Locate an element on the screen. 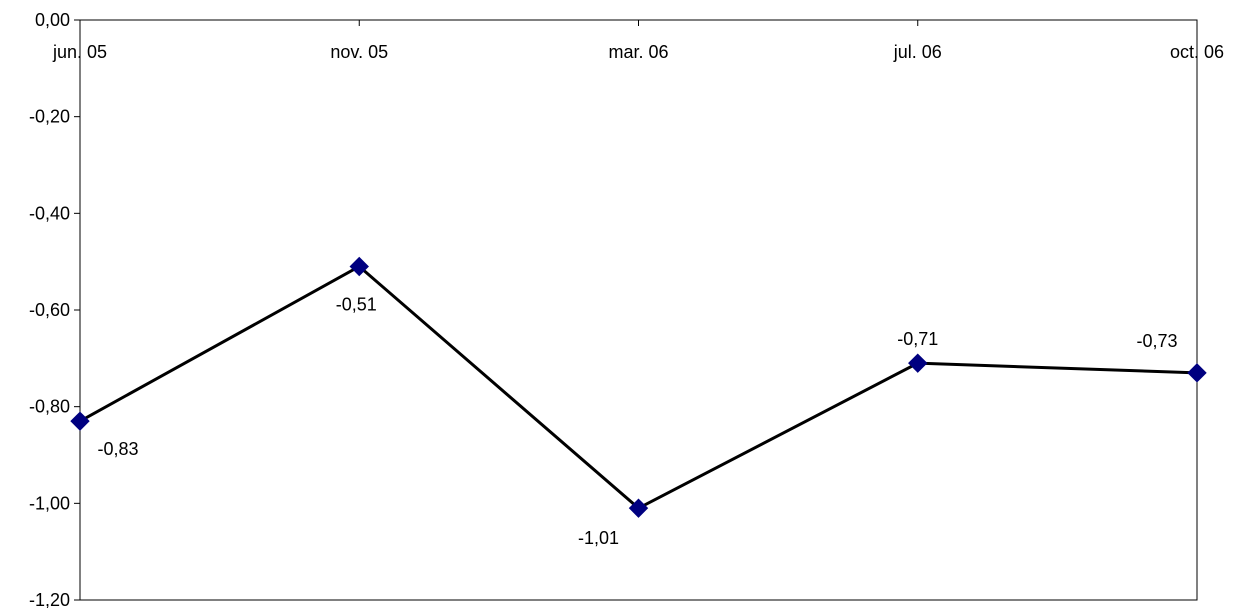 The width and height of the screenshot is (1234, 608). y-tick-label: -1,20 is located at coordinates (49, 599).